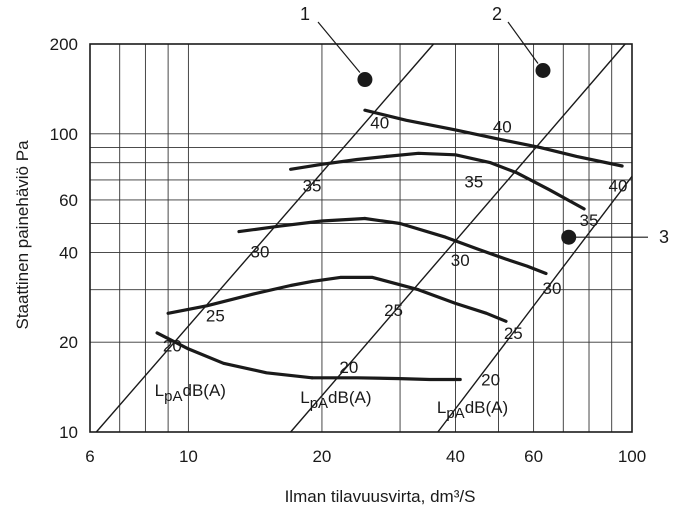  I want to click on x-axis-label: Ilman tilavuusvirta, dm³/S, so click(380, 496).